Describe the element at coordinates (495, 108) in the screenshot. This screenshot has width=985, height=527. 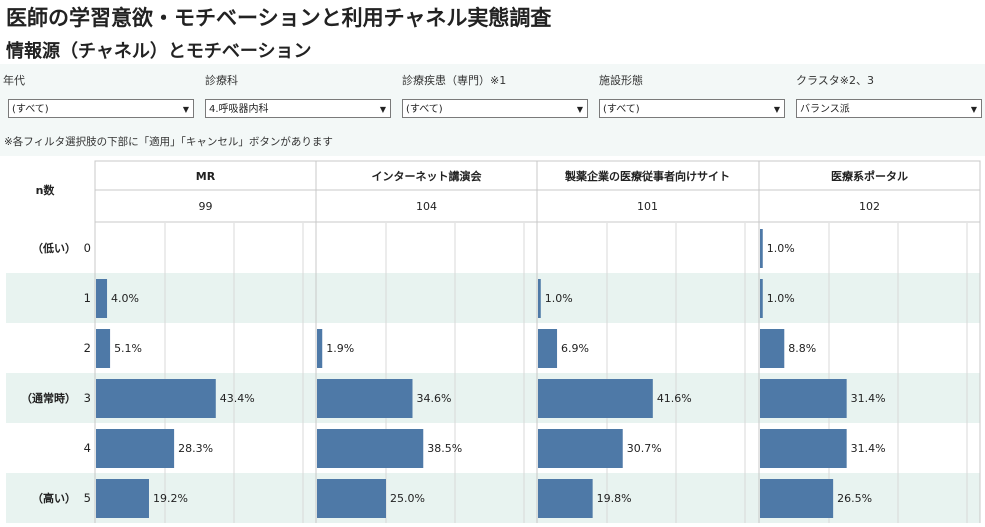
I see `filter-disease-select: (すべて) ▼` at that location.